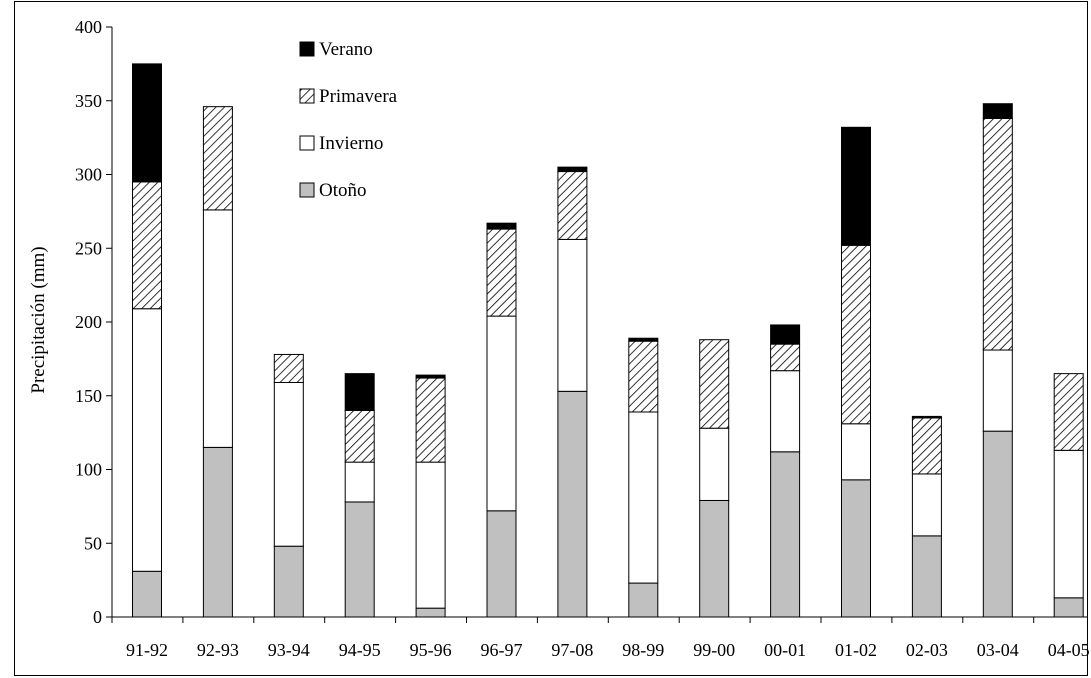 This screenshot has height=678, width=1091. Describe the element at coordinates (307, 190) in the screenshot. I see `legend-swatch-otoño` at that location.